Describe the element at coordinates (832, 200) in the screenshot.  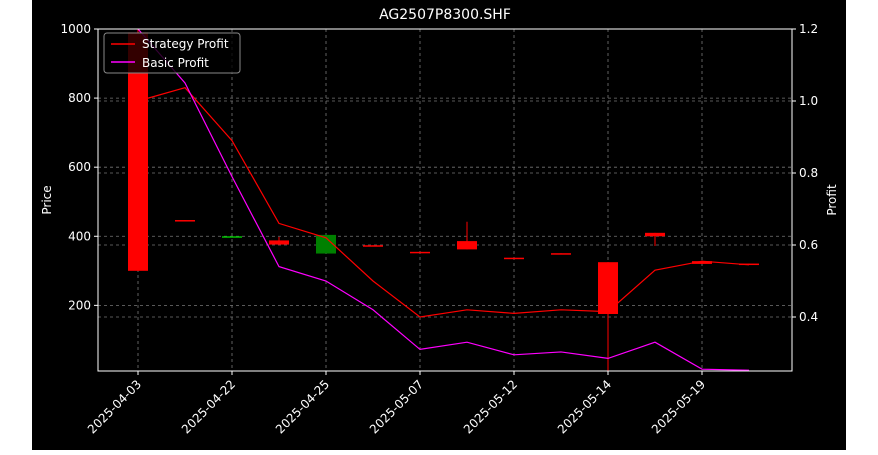
I see `y-axis-right-label: Profit` at that location.